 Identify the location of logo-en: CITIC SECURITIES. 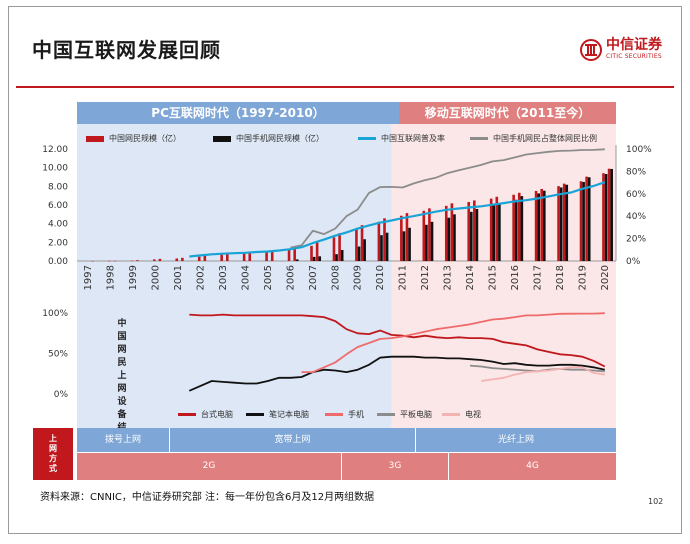
(634, 56).